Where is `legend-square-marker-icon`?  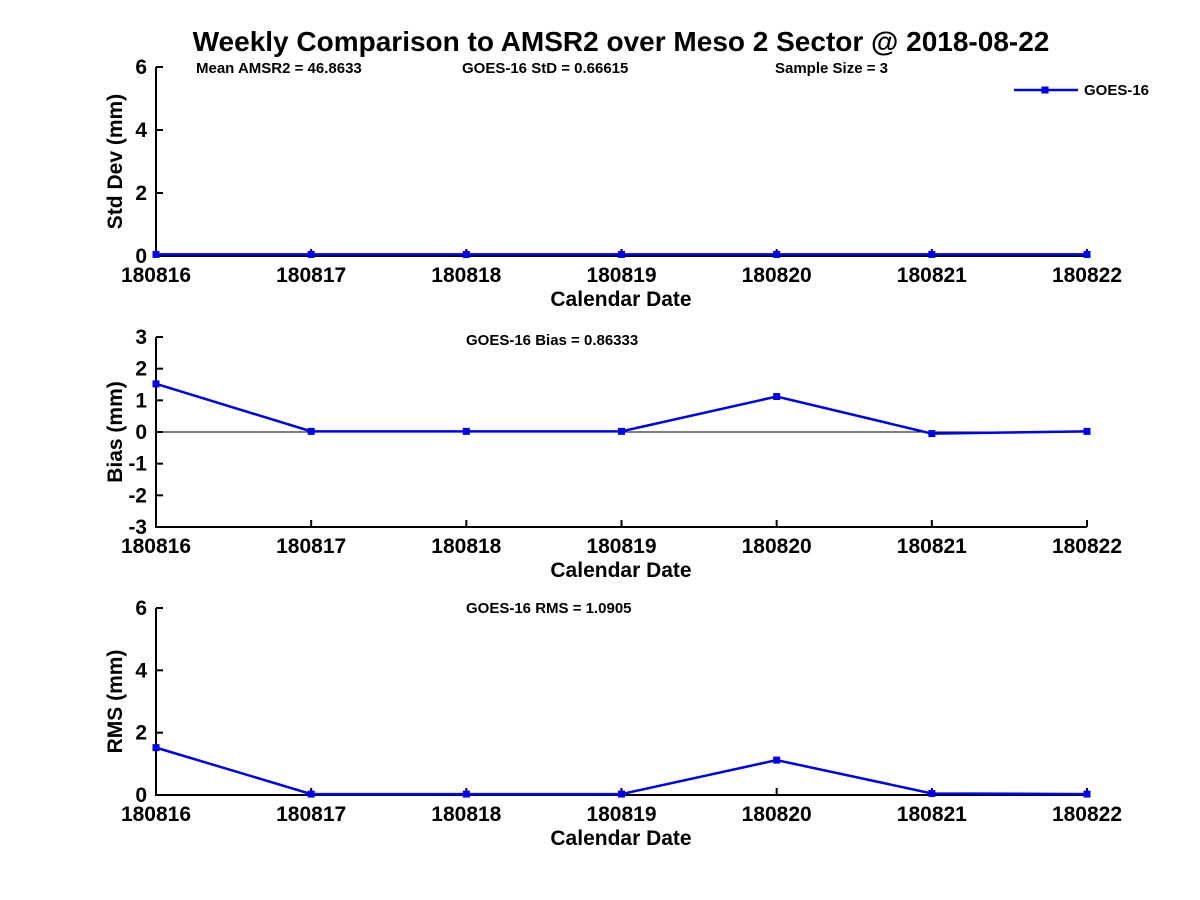 legend-square-marker-icon is located at coordinates (1045, 90).